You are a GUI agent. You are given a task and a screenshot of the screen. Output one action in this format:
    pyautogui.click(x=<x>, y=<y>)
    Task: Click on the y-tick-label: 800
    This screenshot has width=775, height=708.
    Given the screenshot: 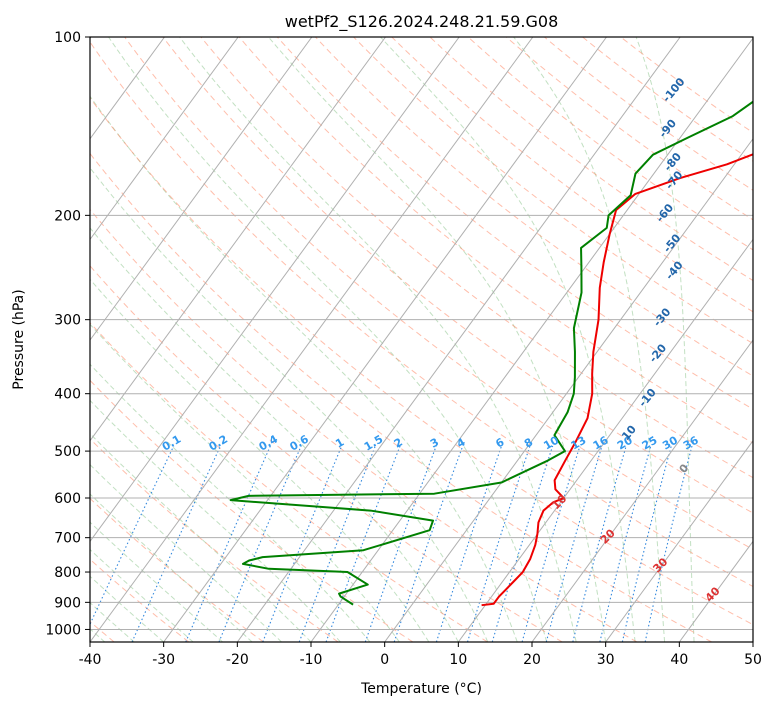 What is the action you would take?
    pyautogui.click(x=67, y=573)
    